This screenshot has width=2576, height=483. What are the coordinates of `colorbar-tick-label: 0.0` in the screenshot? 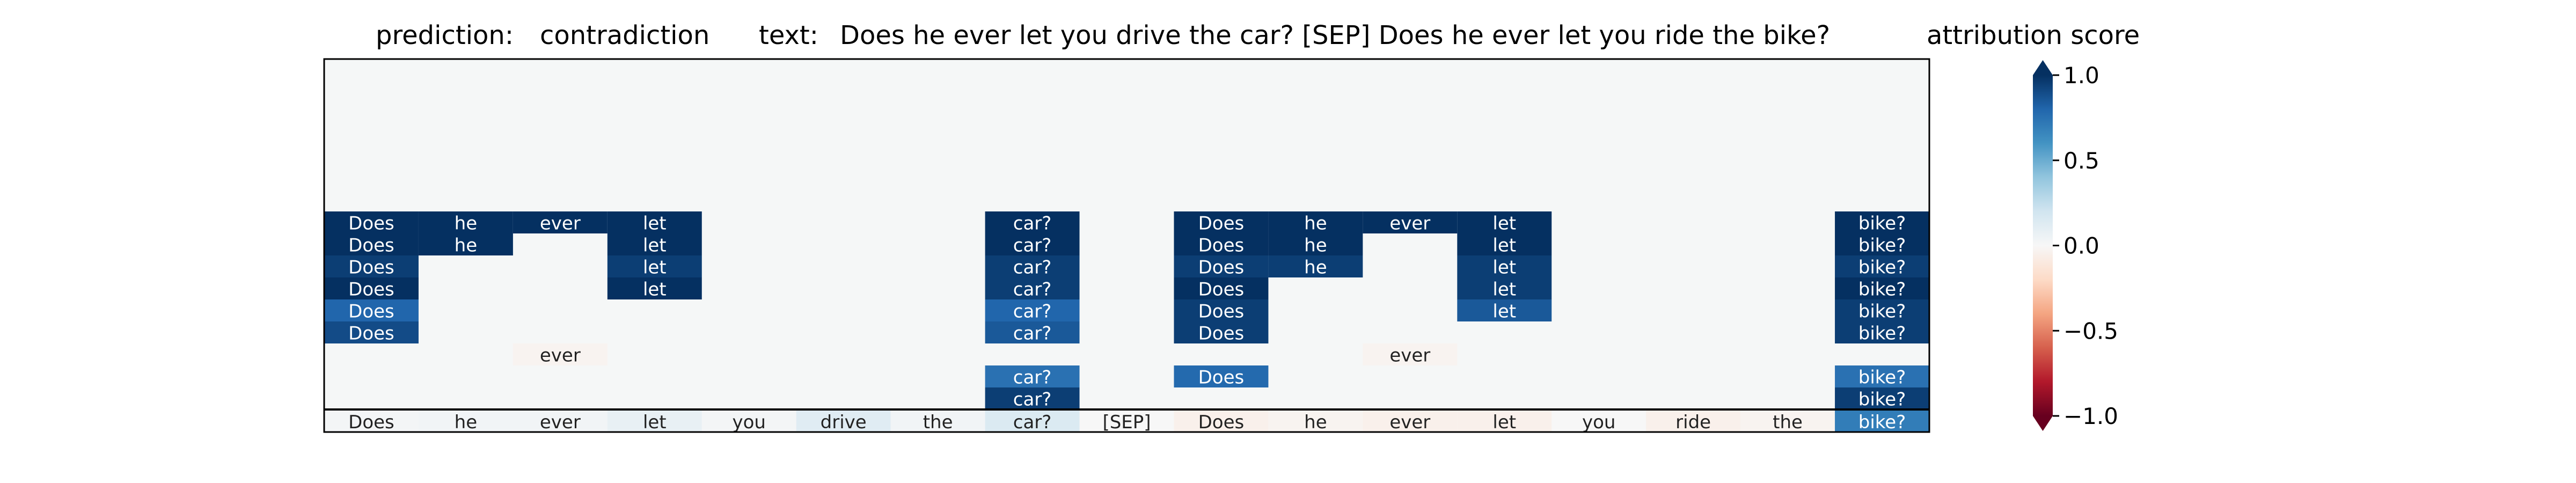 It's located at (2081, 246).